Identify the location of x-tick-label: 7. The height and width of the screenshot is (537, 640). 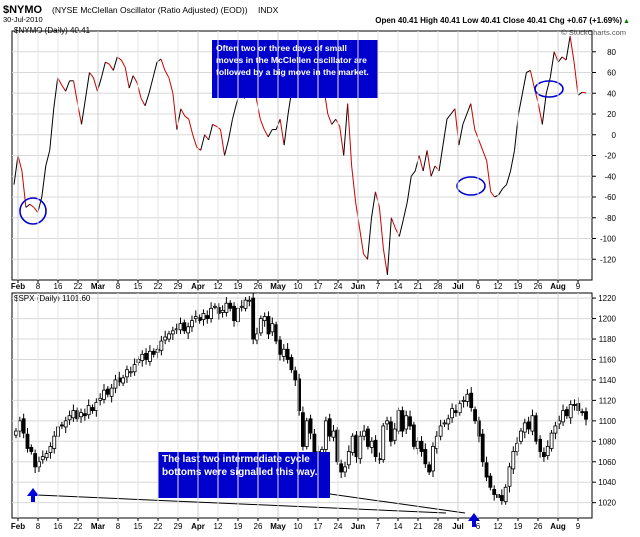
(378, 526).